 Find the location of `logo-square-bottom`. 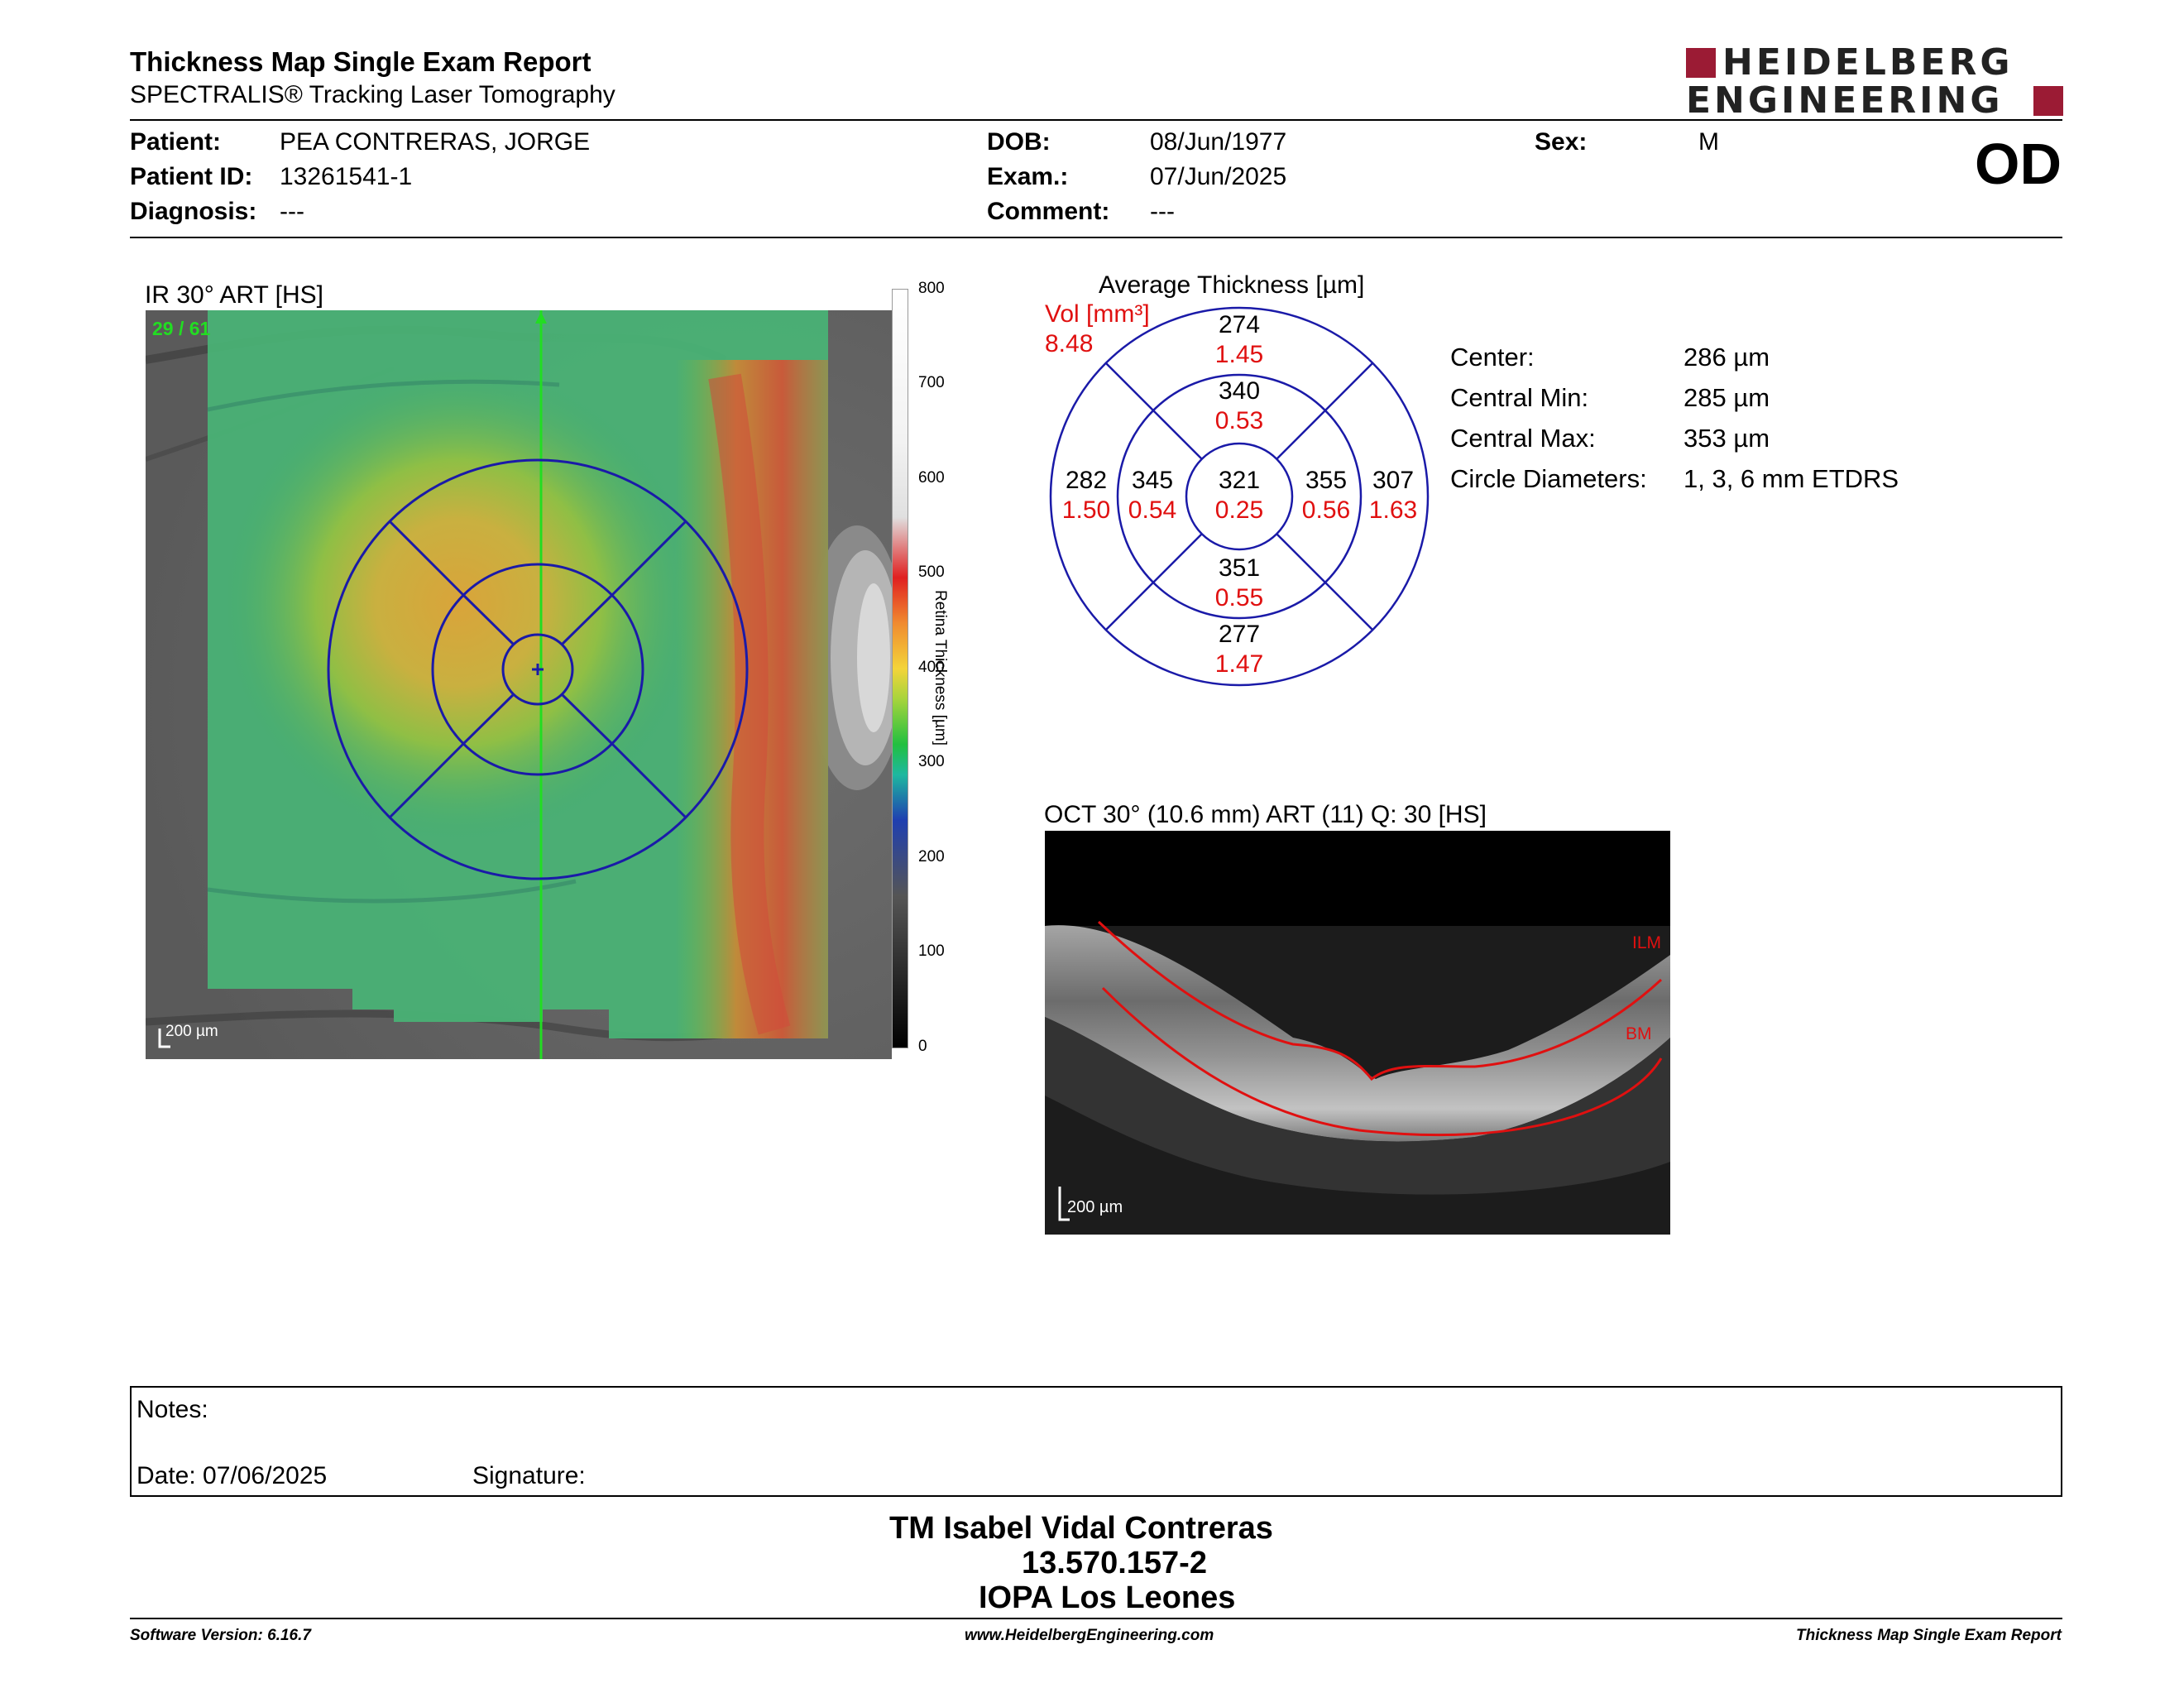

logo-square-bottom is located at coordinates (2048, 101).